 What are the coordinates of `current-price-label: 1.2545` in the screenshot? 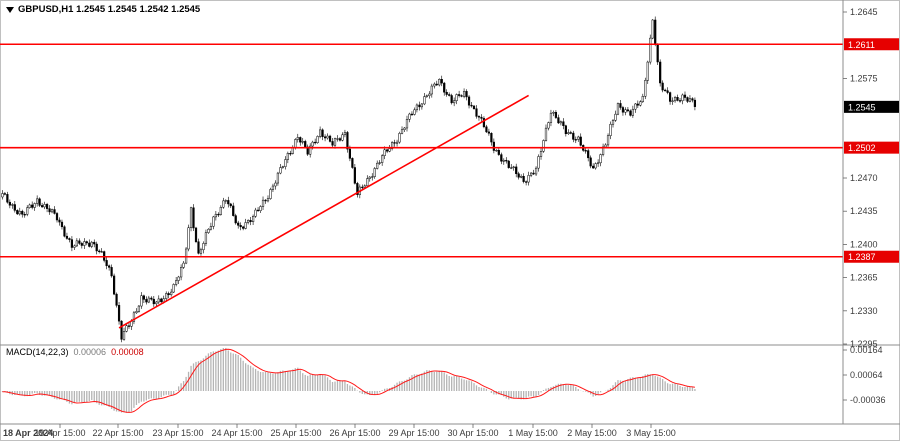 It's located at (862, 107).